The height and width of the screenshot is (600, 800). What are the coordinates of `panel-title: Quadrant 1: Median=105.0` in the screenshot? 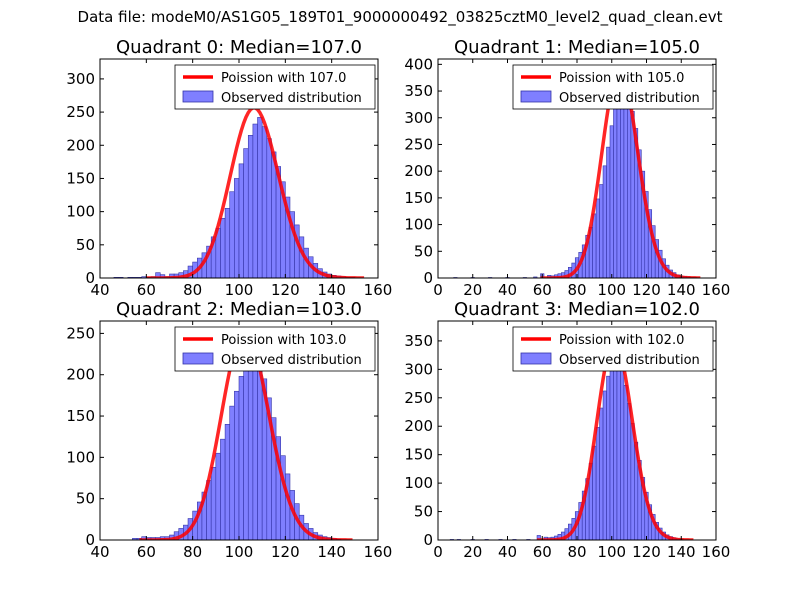 It's located at (577, 47).